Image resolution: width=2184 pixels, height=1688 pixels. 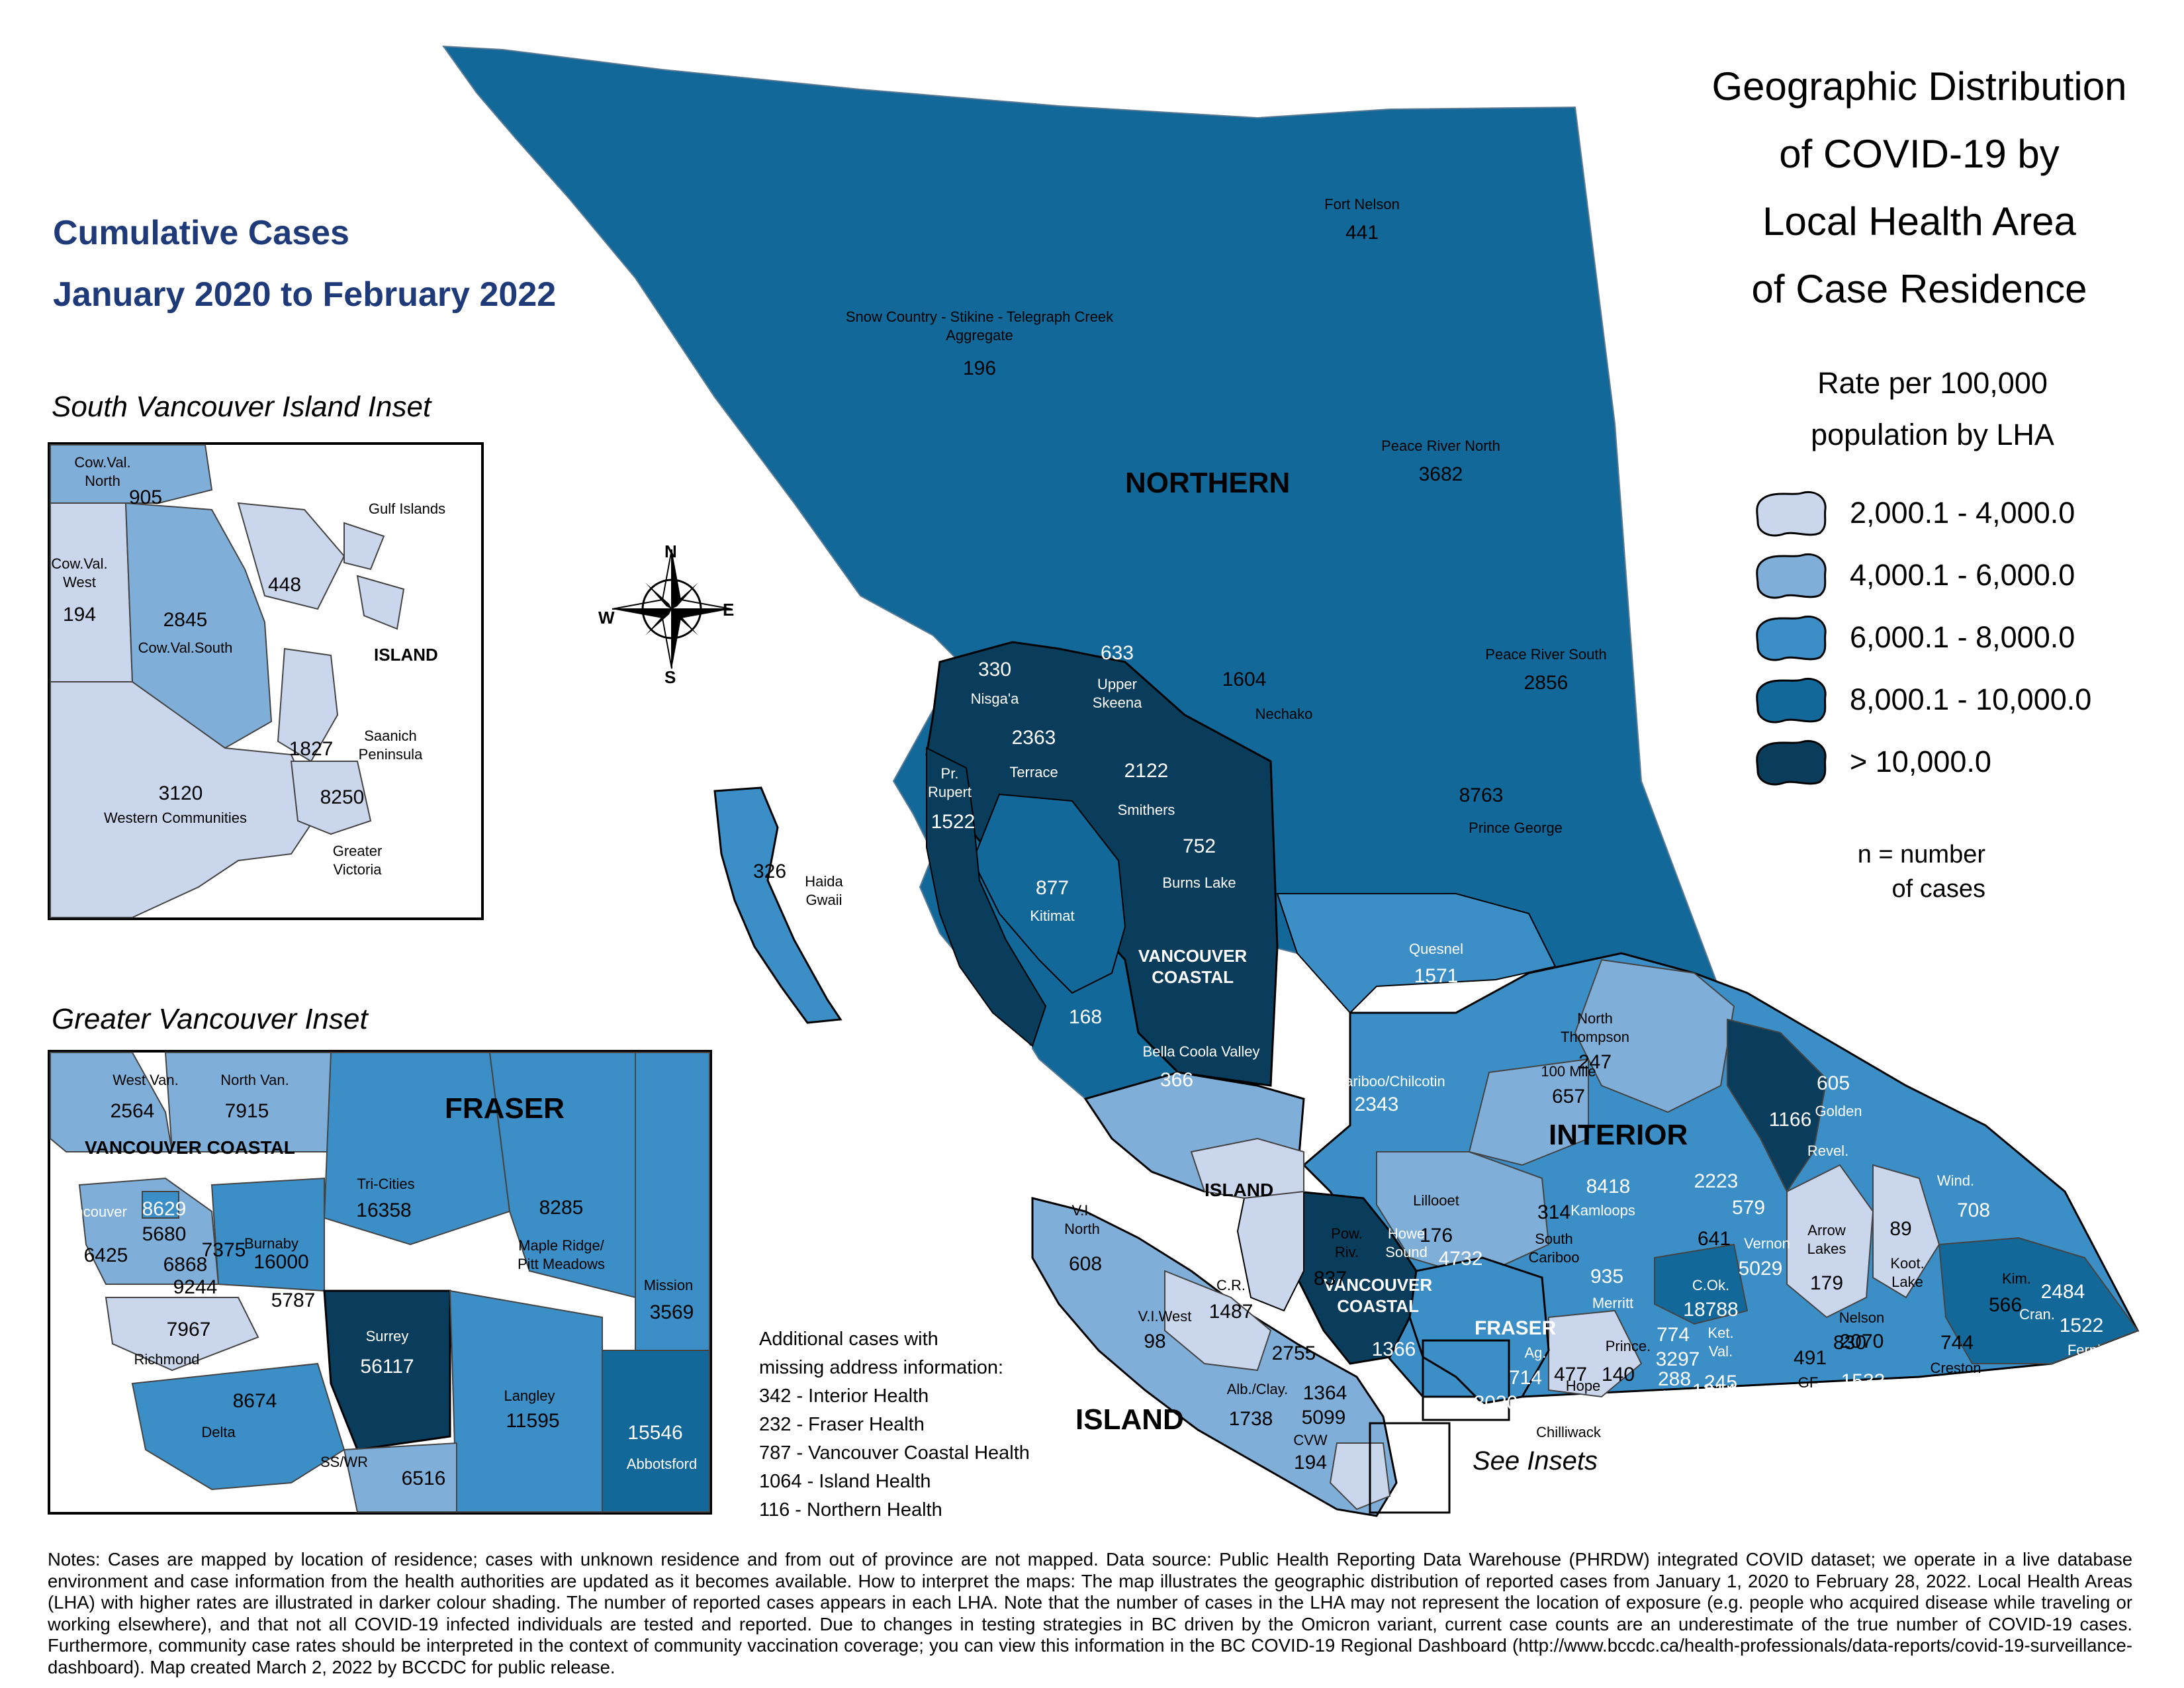 I want to click on svi-name: Gulf Islands, so click(x=407, y=508).